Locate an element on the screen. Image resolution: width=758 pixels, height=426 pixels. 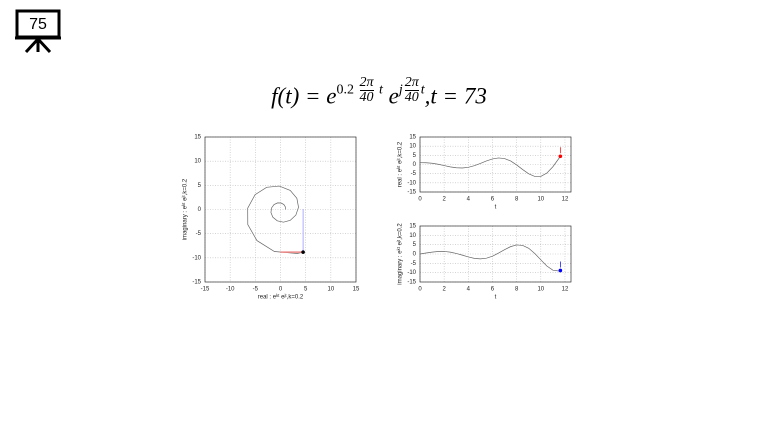
formula-tail: t = 73 is located at coordinates (458, 96).